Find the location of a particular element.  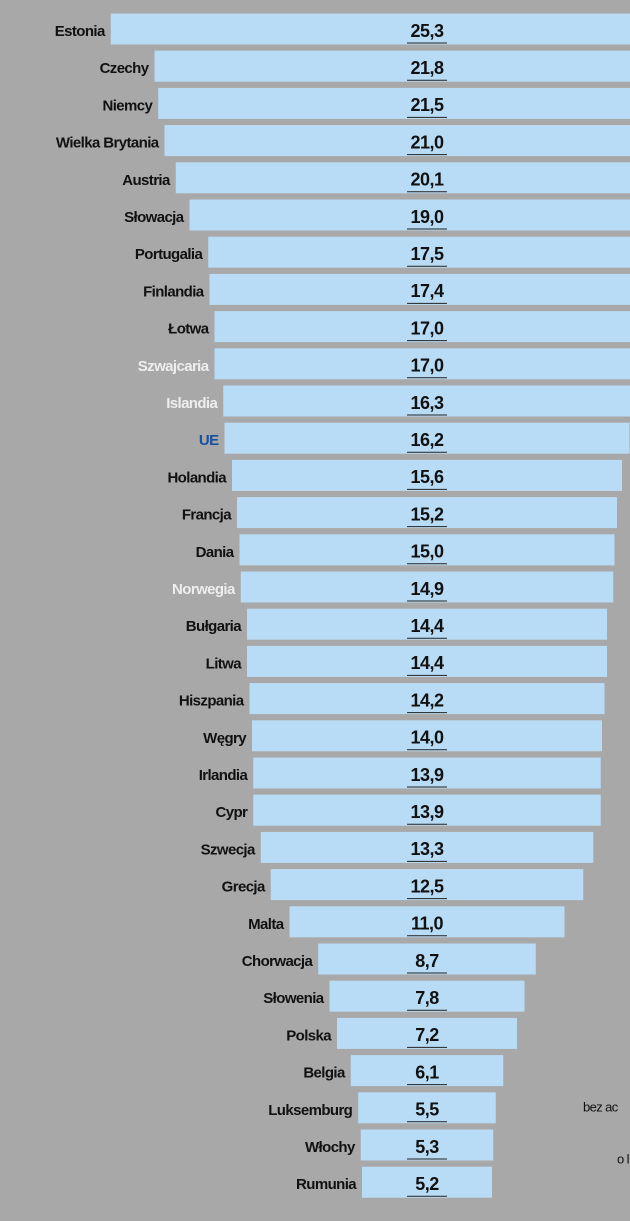

category-label: Rumunia is located at coordinates (326, 1184).